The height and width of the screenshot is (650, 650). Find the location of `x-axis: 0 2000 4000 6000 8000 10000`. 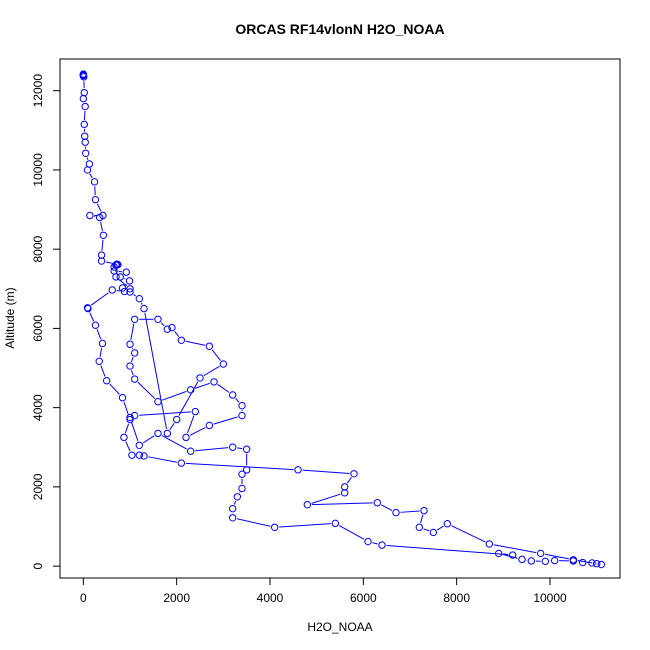

x-axis: 0 2000 4000 6000 8000 10000 is located at coordinates (323, 591).